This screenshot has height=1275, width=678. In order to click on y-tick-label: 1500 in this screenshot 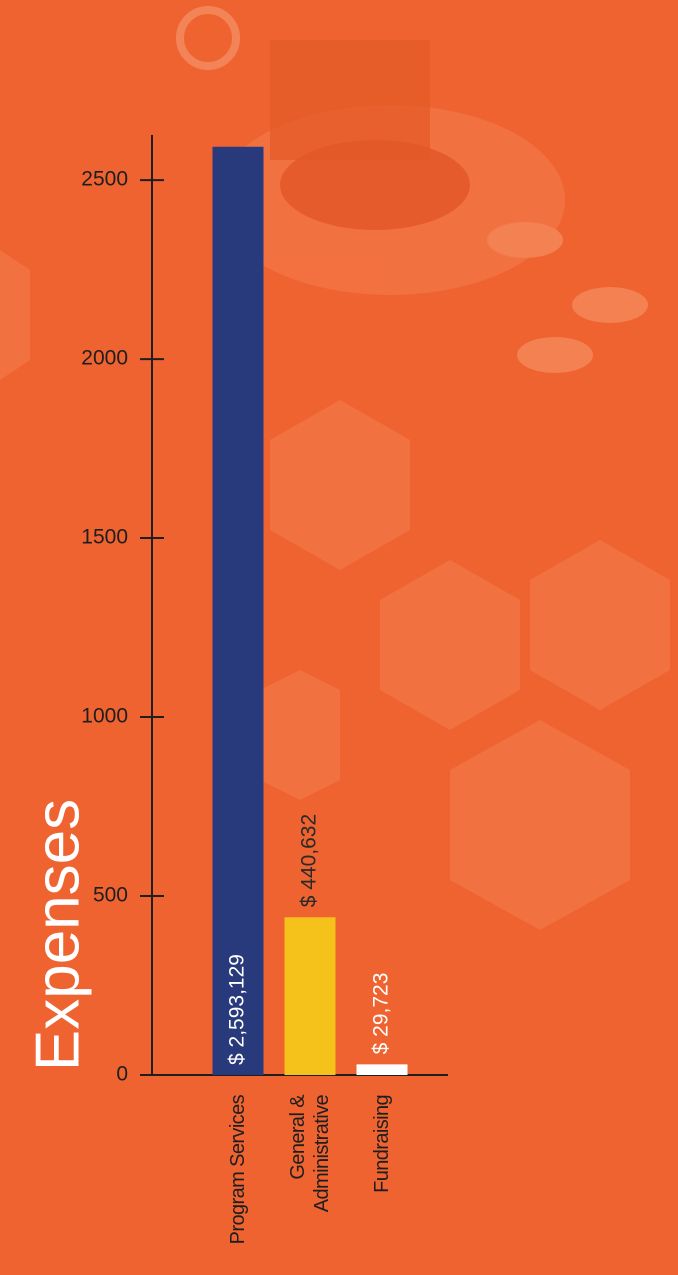, I will do `click(104, 537)`.